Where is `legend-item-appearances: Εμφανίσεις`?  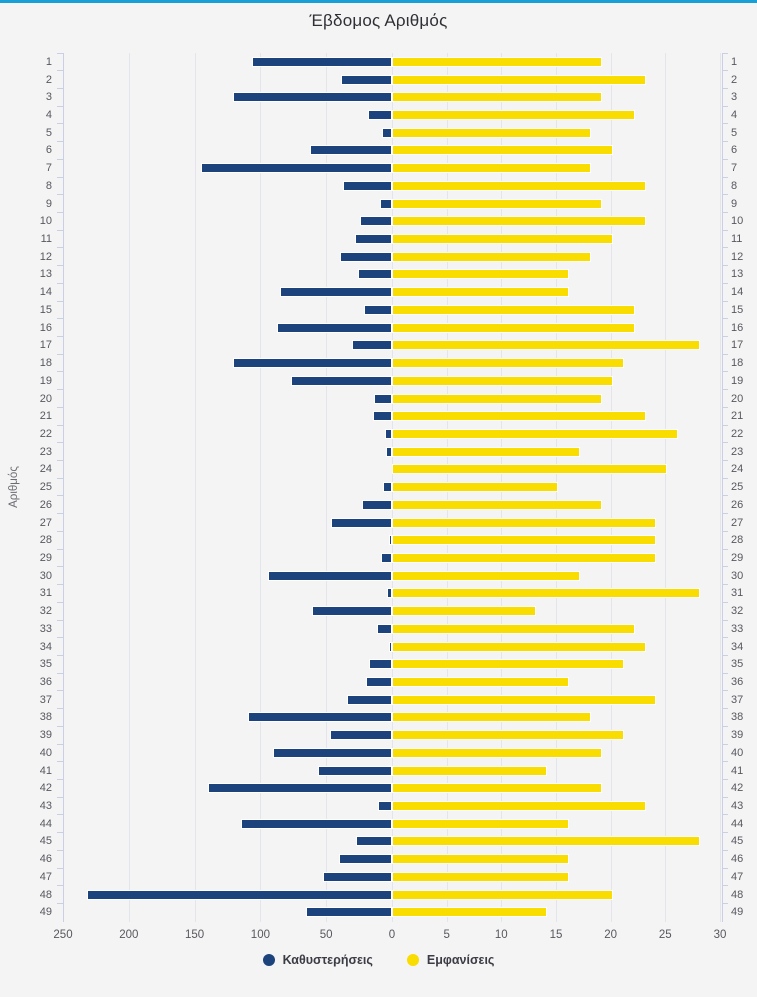
legend-item-appearances: Εμφανίσεις is located at coordinates (450, 960).